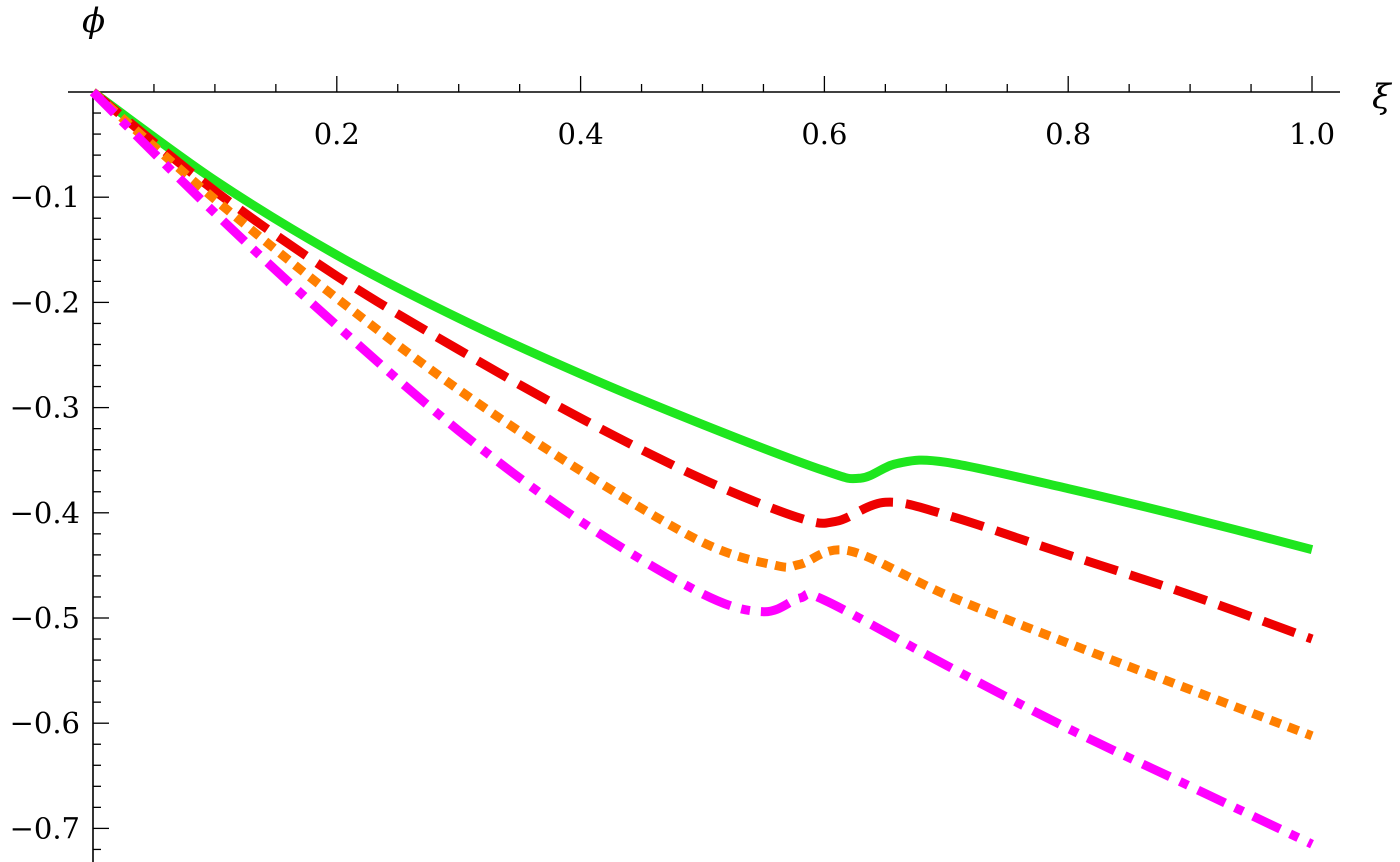 Image resolution: width=1400 pixels, height=862 pixels. I want to click on x-tick-label: 0.2, so click(337, 134).